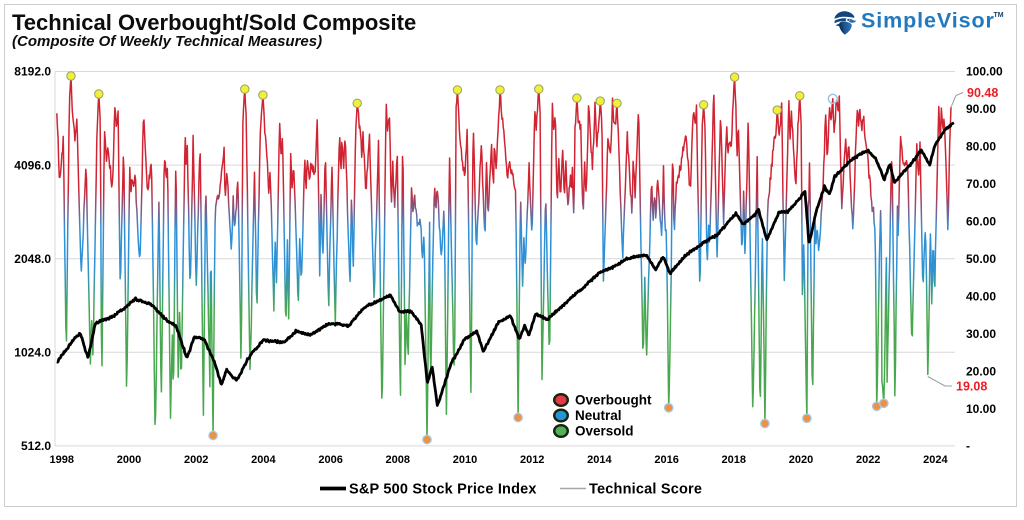 The width and height of the screenshot is (1024, 520). What do you see at coordinates (32, 72) in the screenshot?
I see `svg-text: 8192.0` at bounding box center [32, 72].